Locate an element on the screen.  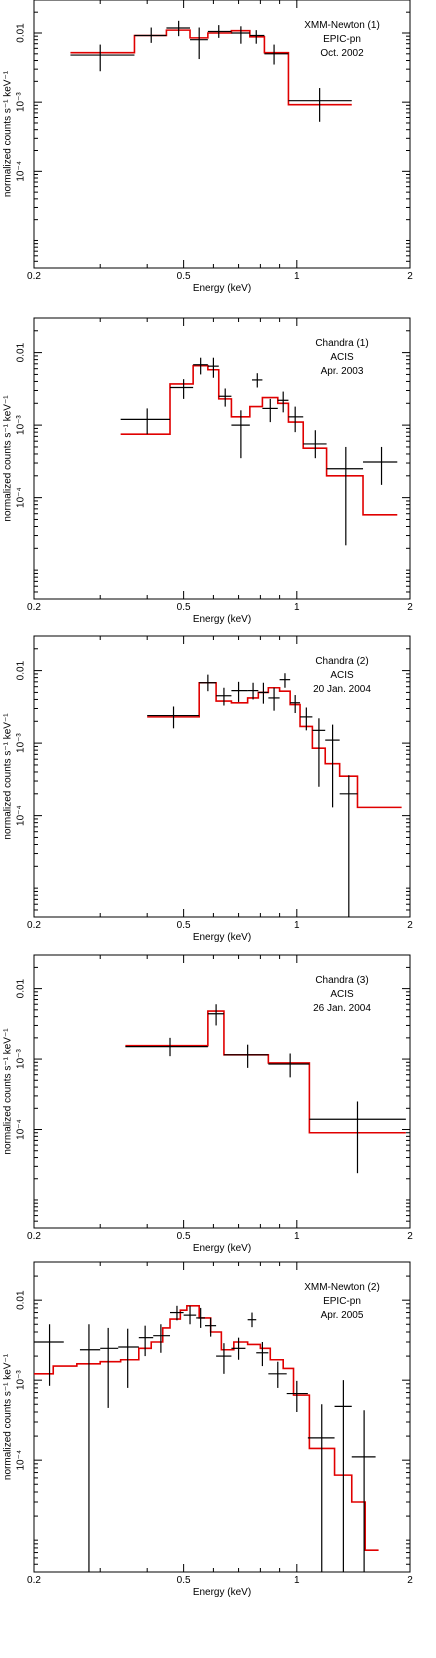
panel-annotation-line: Apr. 2005 is located at coordinates (342, 1315).